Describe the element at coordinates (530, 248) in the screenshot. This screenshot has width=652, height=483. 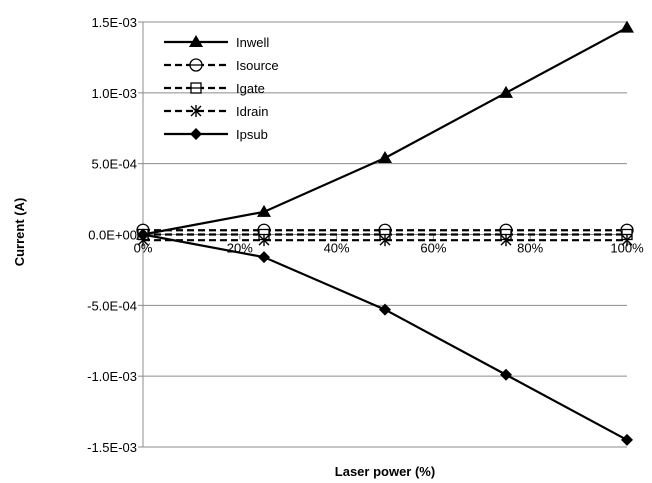
I see `x-tick-label: 80%` at that location.